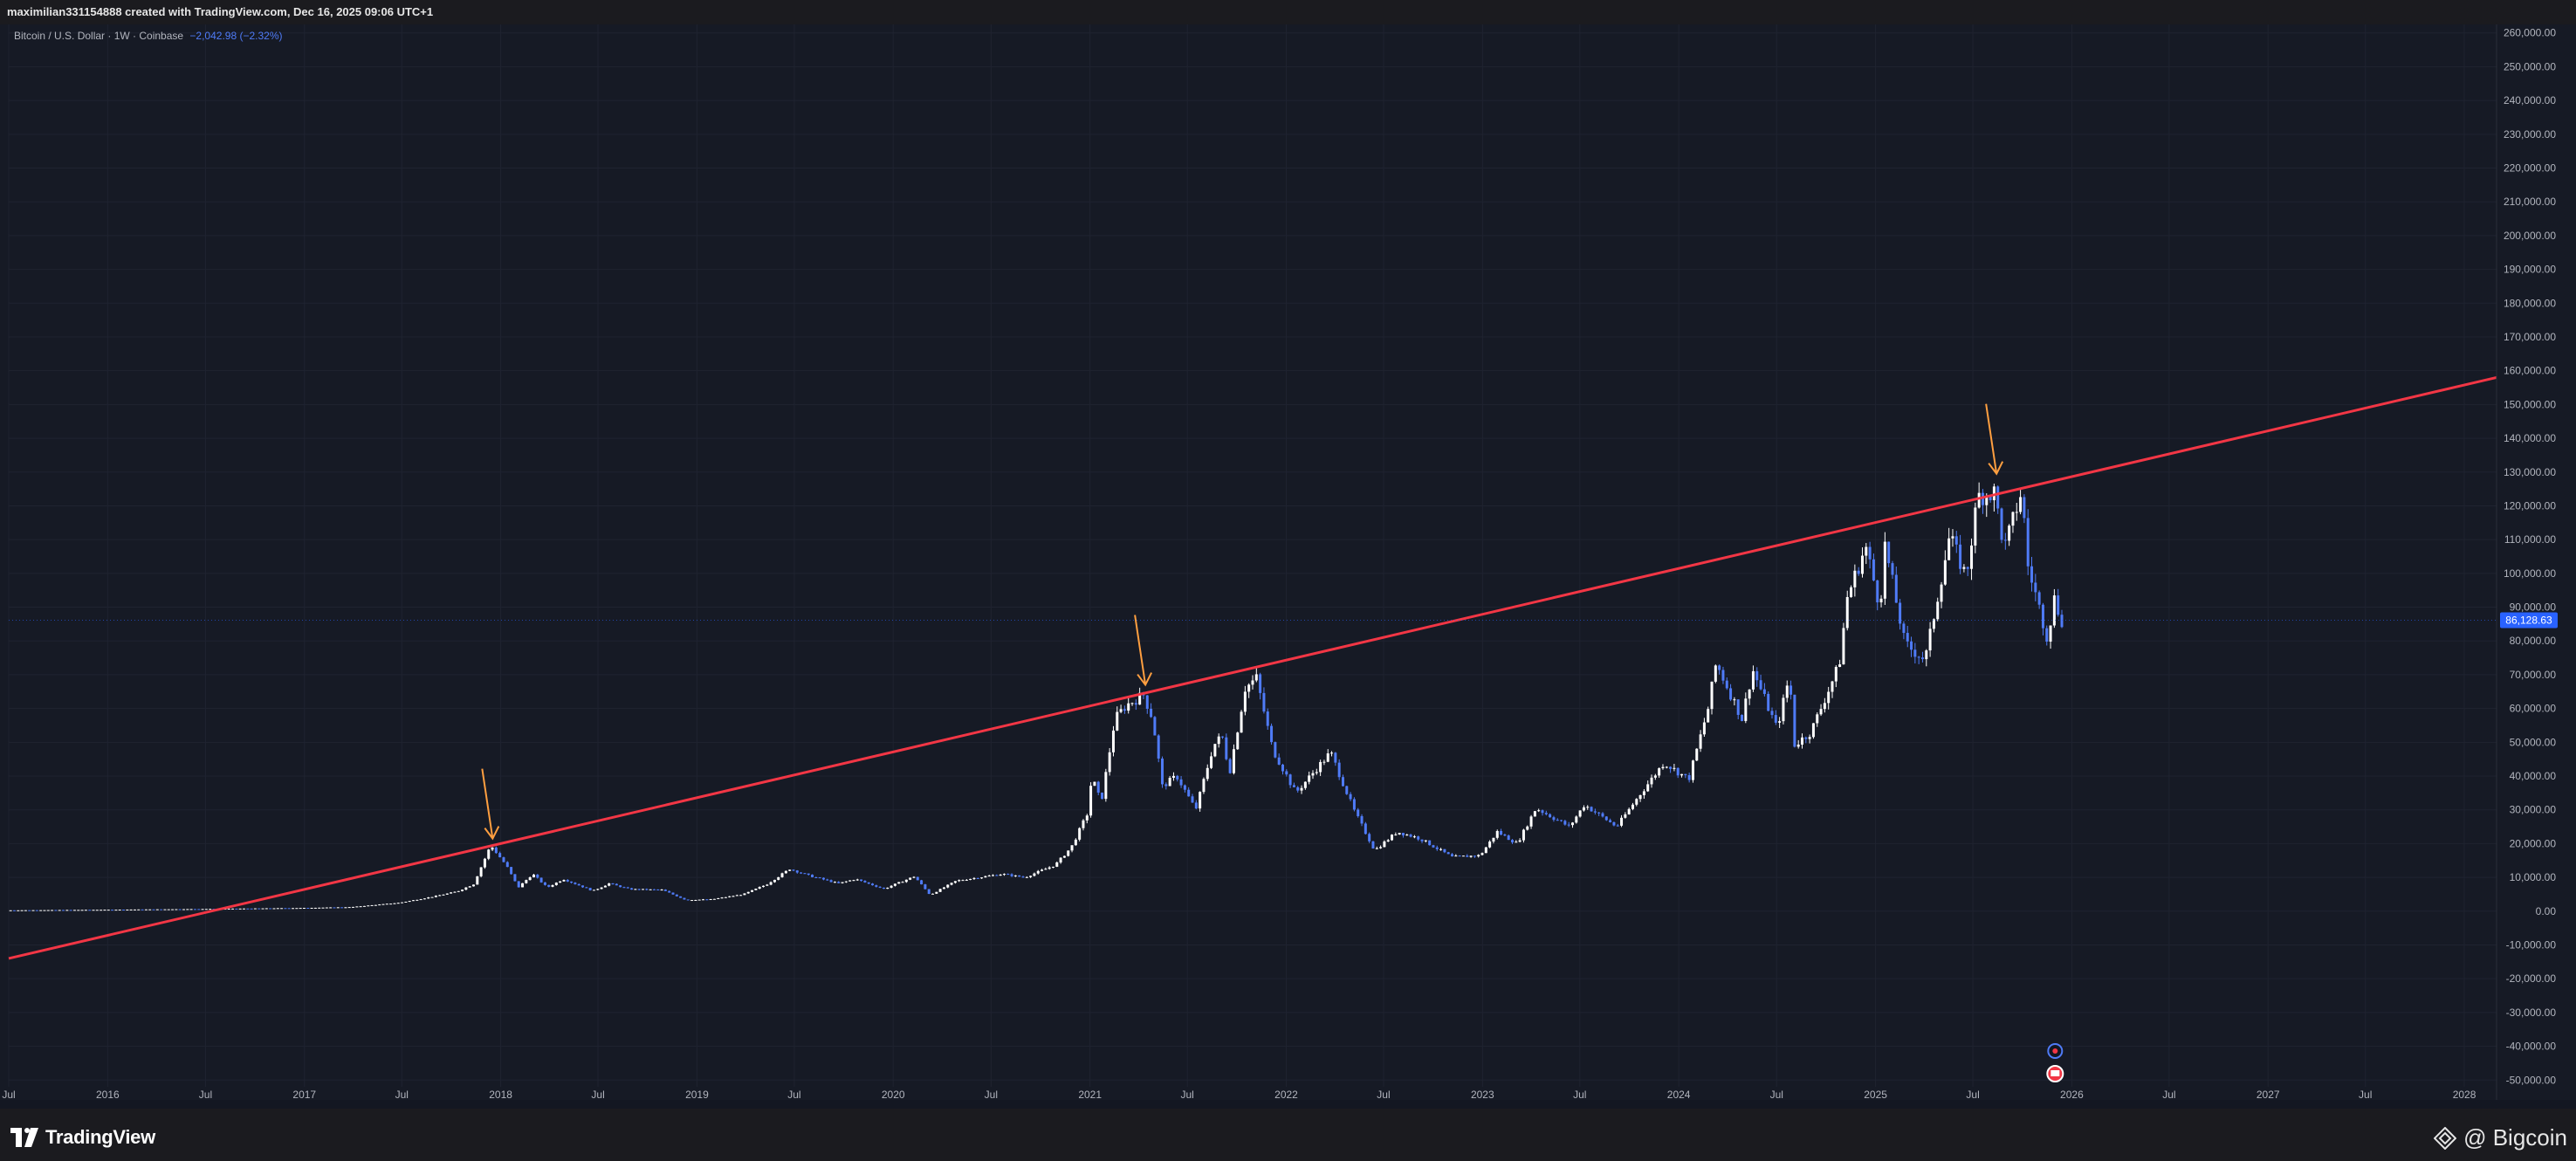 The image size is (2576, 1161). What do you see at coordinates (304, 1095) in the screenshot?
I see `time-tick-label: 2017` at bounding box center [304, 1095].